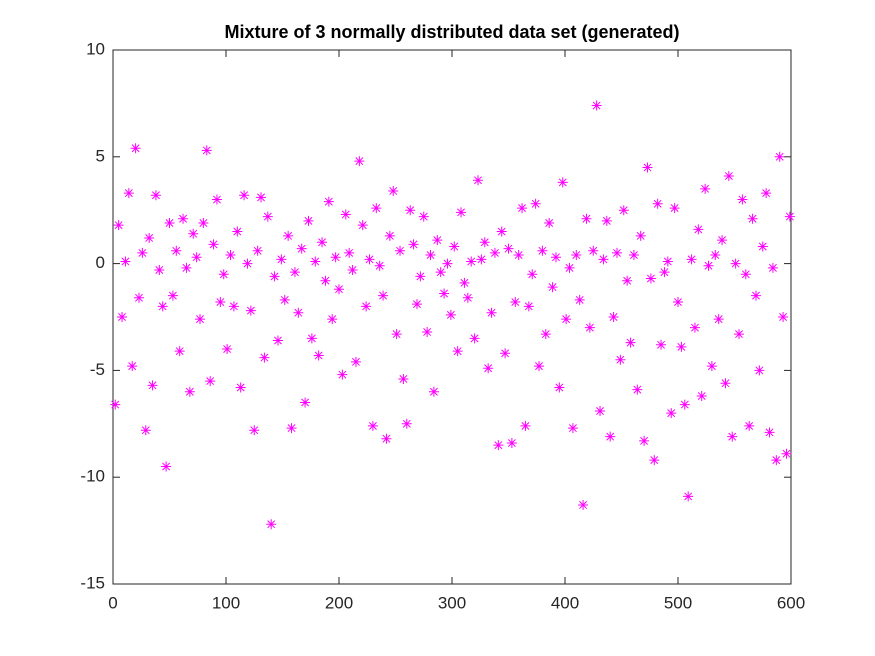 Image resolution: width=875 pixels, height=656 pixels. I want to click on y-tick-label: -10, so click(92, 476).